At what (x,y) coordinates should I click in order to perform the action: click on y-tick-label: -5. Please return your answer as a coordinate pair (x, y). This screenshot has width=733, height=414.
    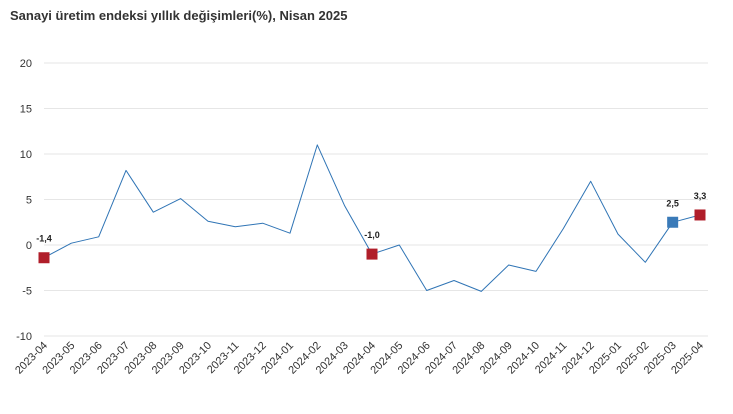
    Looking at the image, I should click on (27, 292).